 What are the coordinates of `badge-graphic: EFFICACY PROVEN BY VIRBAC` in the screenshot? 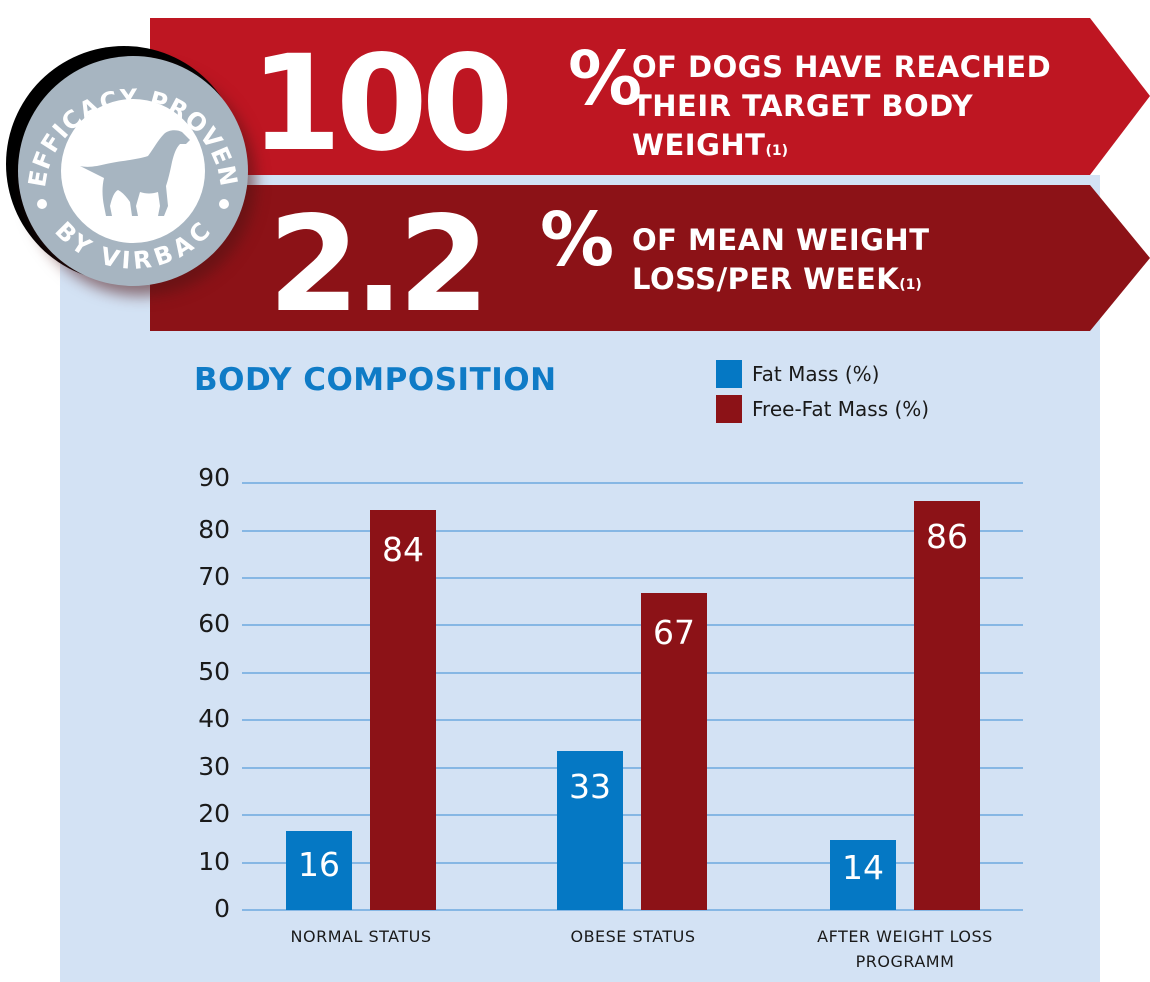 It's located at (132, 179).